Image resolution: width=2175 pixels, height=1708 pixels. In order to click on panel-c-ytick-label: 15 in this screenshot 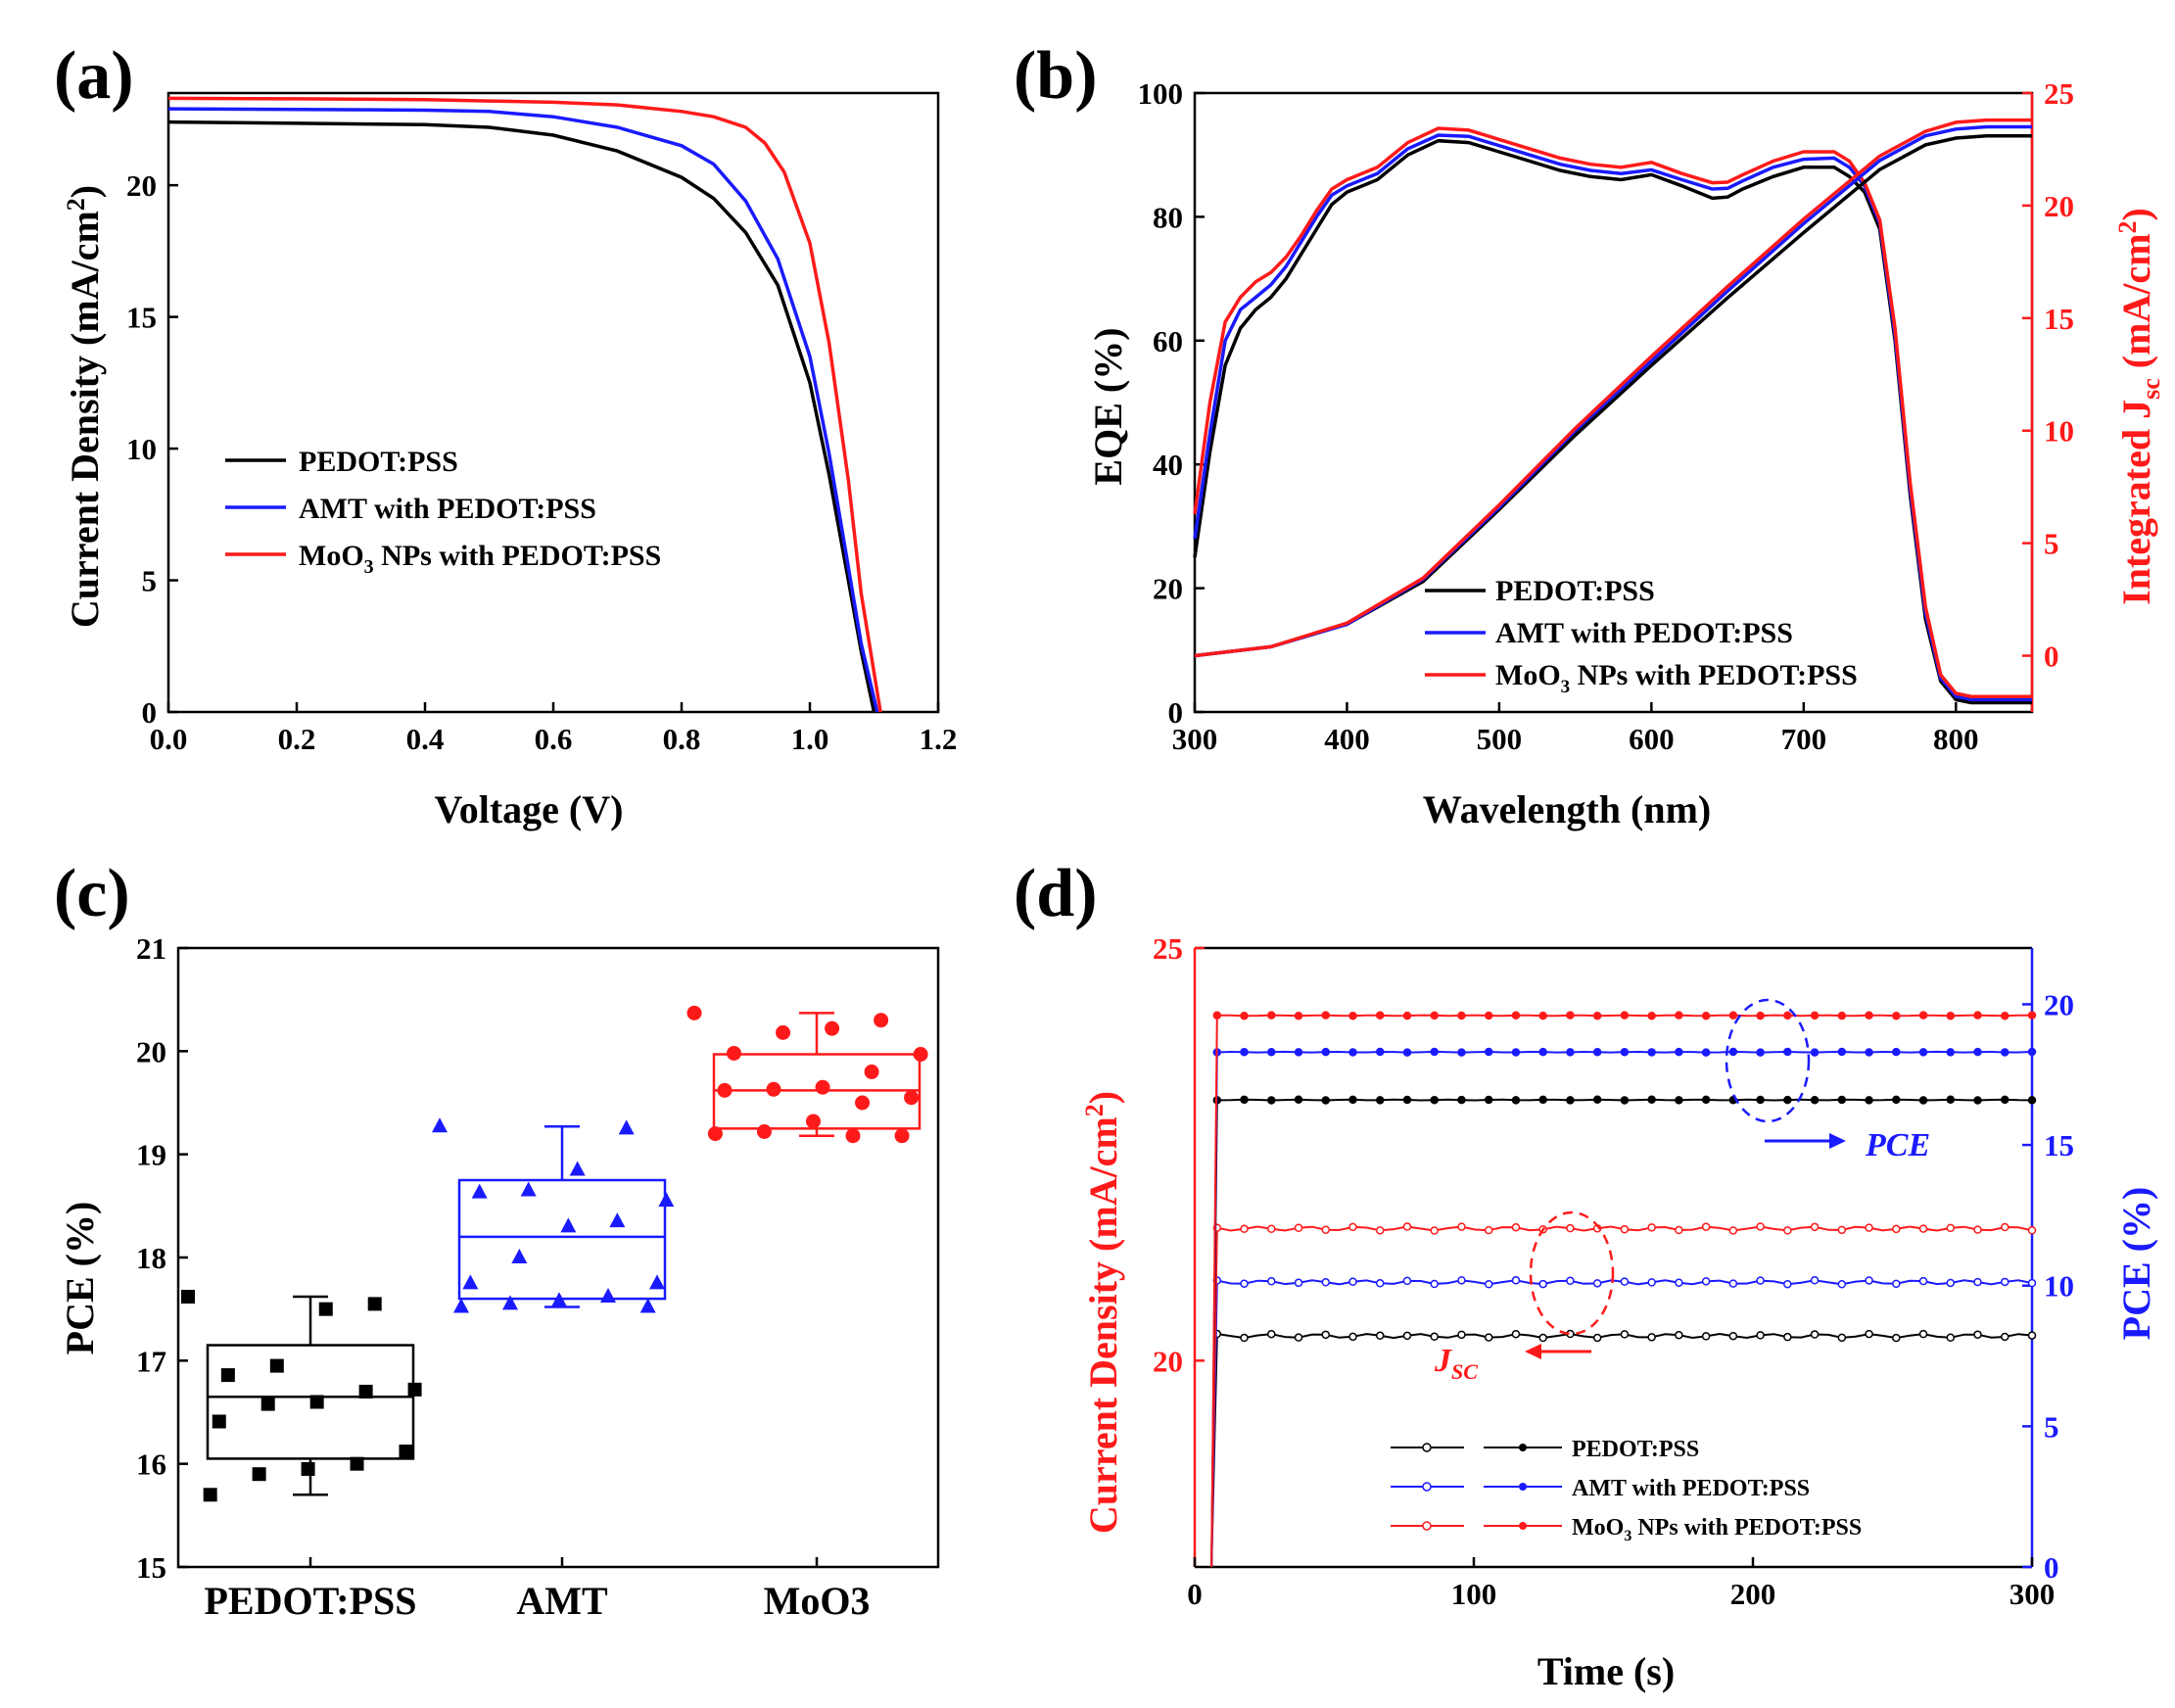, I will do `click(151, 1567)`.